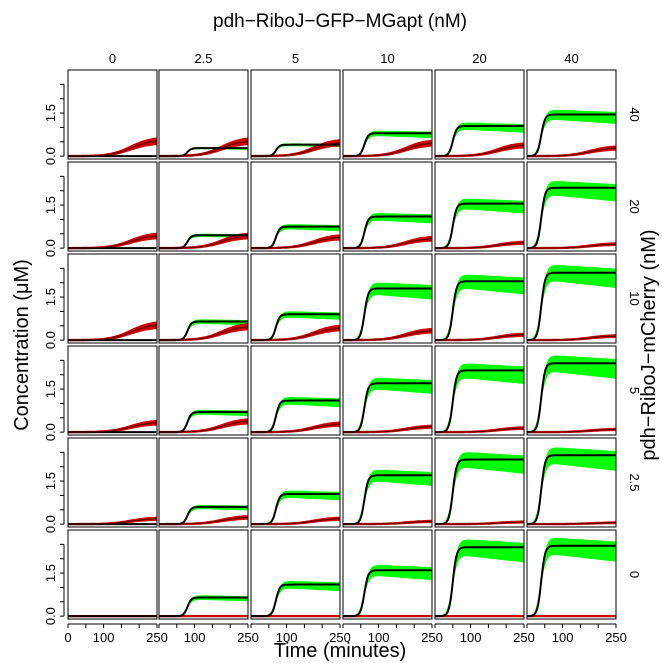  Describe the element at coordinates (634, 114) in the screenshot. I see `row-label: 40` at that location.